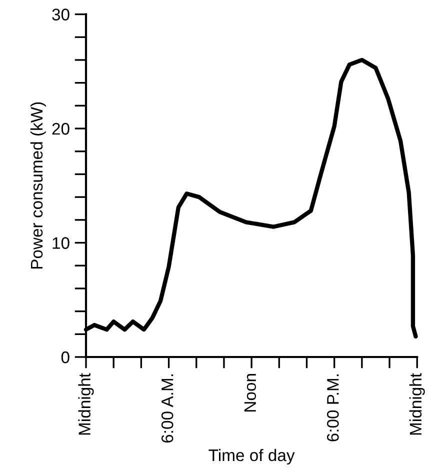  What do you see at coordinates (332, 408) in the screenshot?
I see `x-tick-label: 6:00 P.M.` at bounding box center [332, 408].